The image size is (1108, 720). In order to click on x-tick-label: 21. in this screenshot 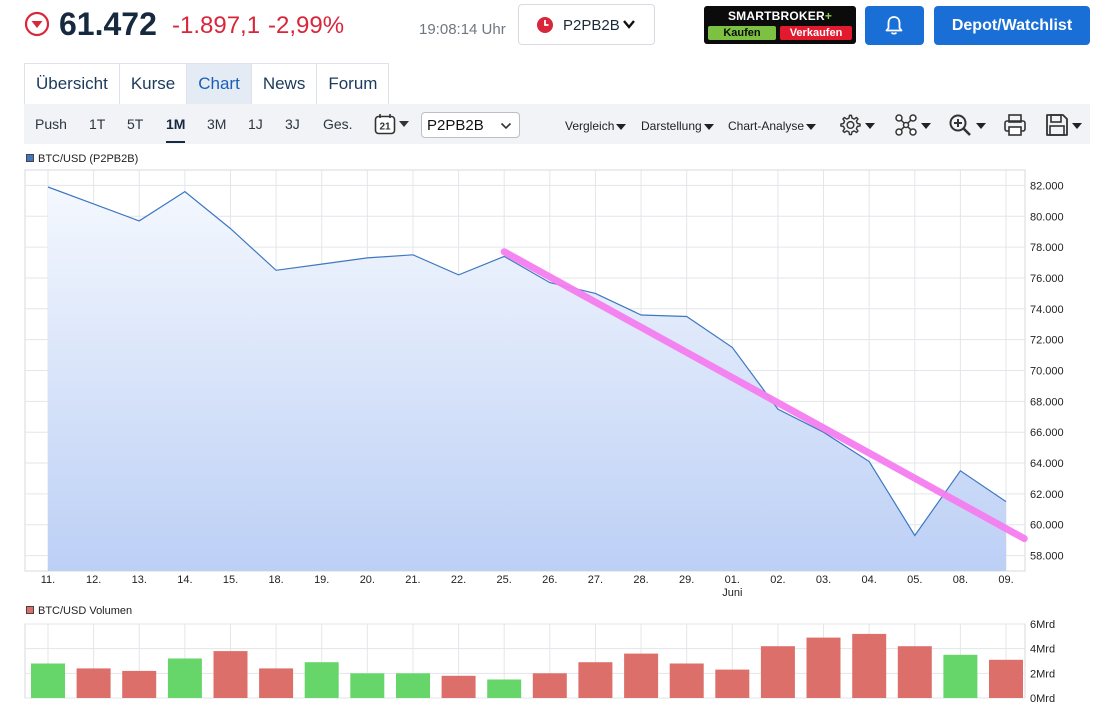, I will do `click(412, 580)`.